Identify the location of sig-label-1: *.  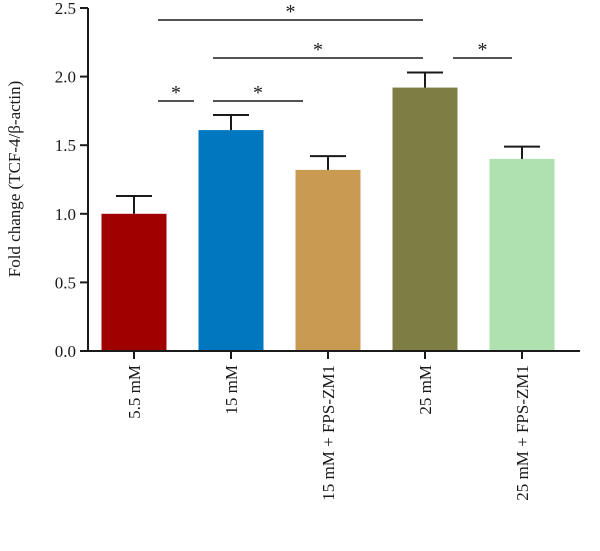
(291, 12).